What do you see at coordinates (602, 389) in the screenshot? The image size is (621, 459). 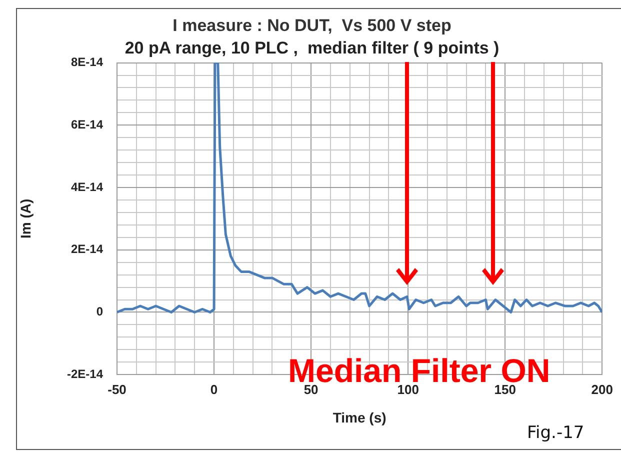 I see `x-tick-label: 200` at bounding box center [602, 389].